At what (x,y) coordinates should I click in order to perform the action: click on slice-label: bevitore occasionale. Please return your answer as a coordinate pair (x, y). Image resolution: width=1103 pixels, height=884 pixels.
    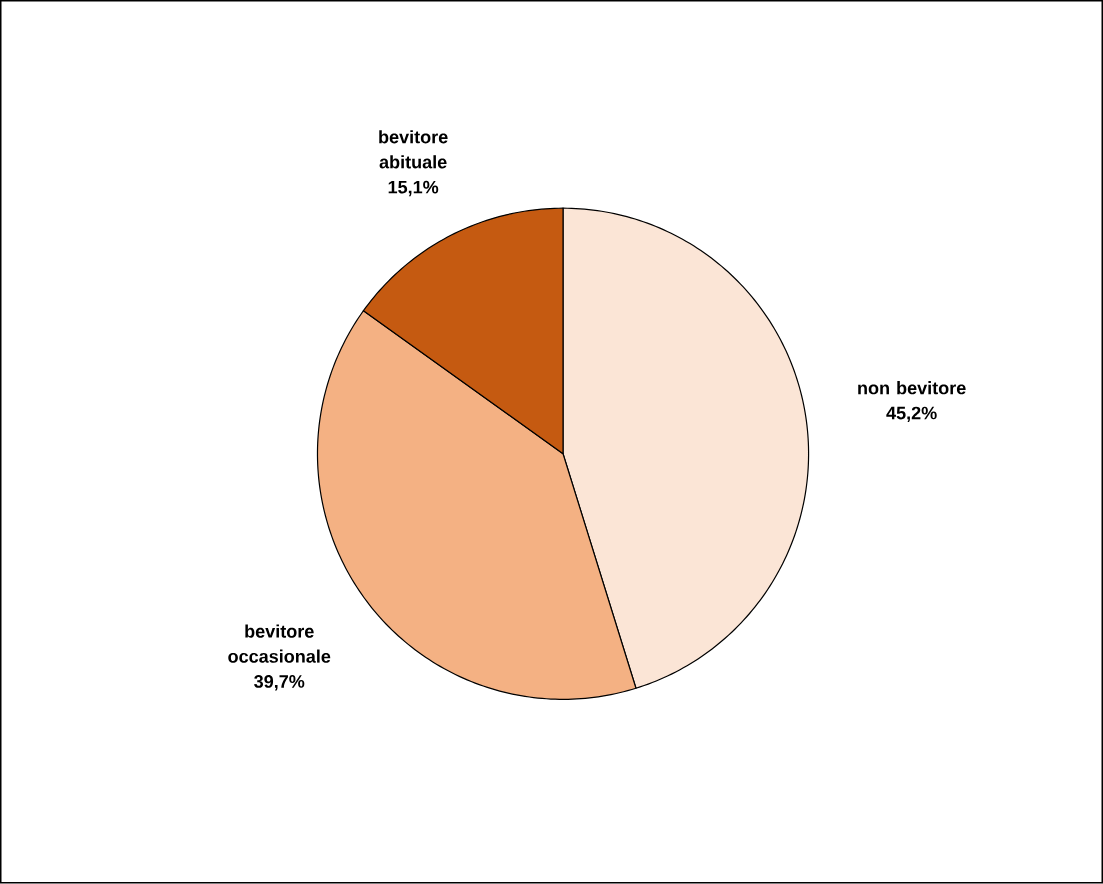
    Looking at the image, I should click on (279, 644).